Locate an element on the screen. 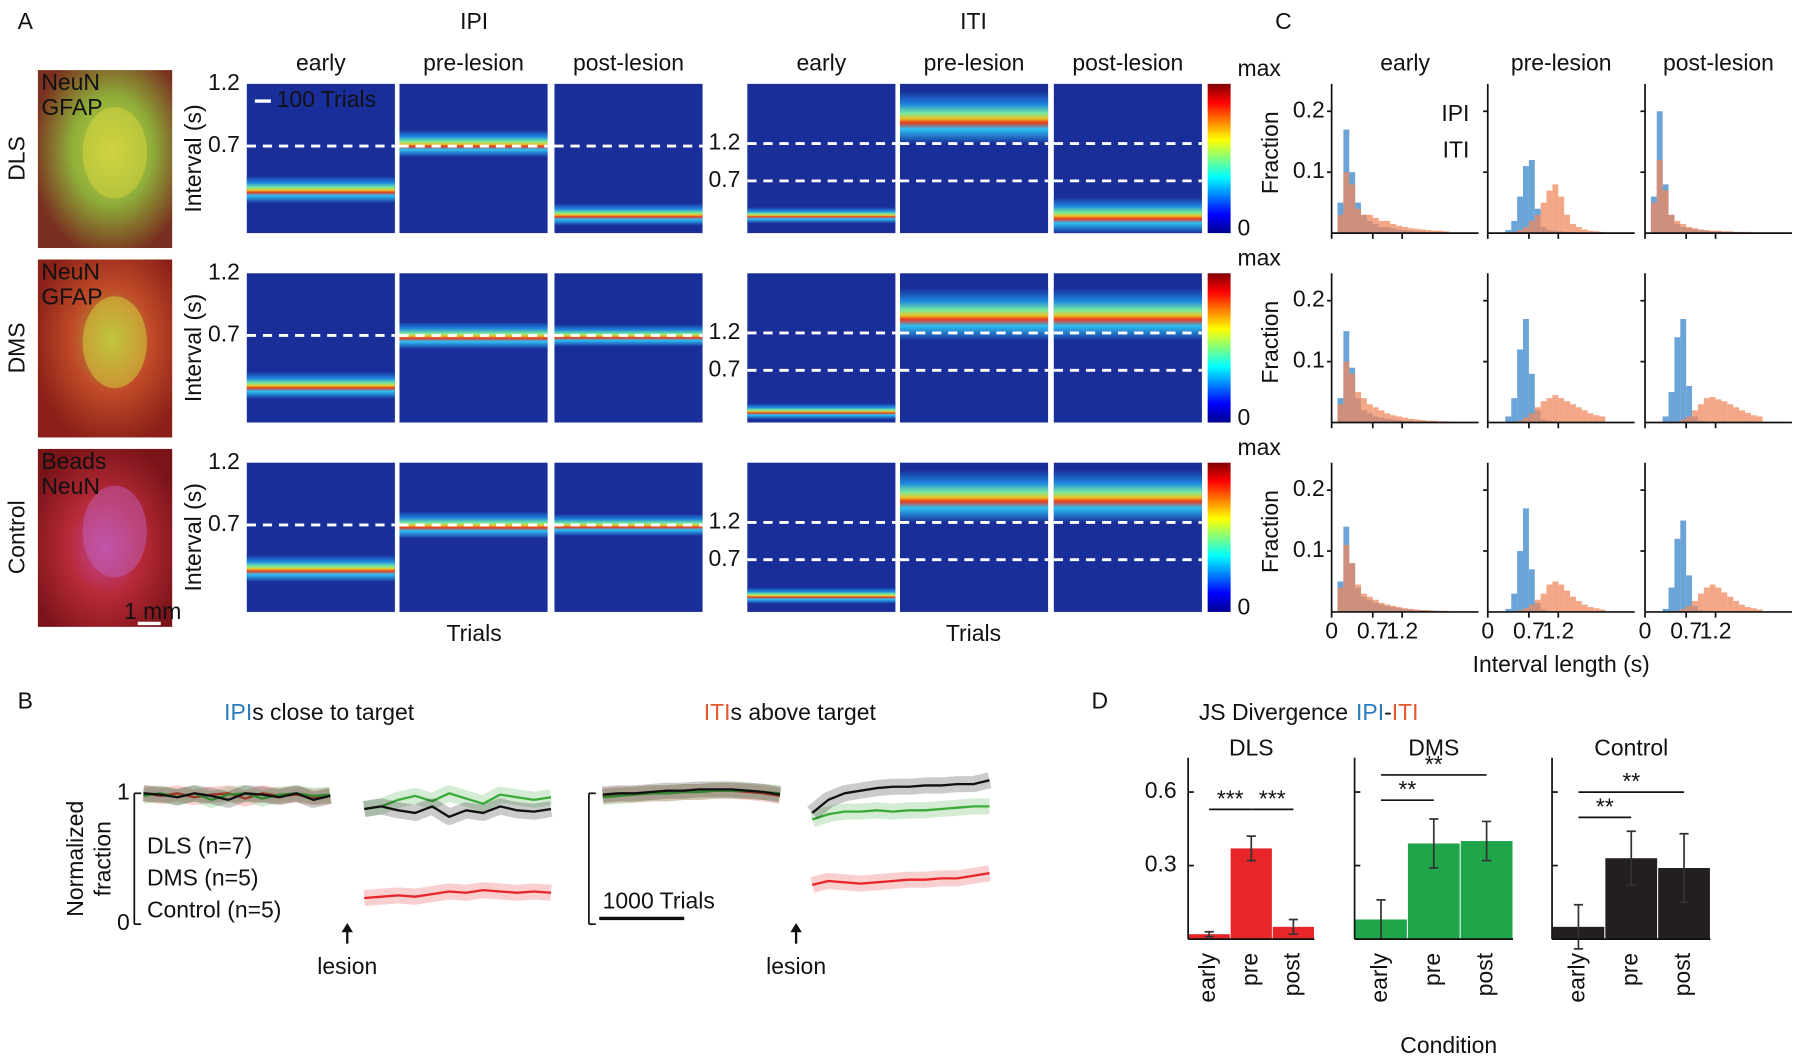  panel-title-part: ITI is located at coordinates (1405, 712).